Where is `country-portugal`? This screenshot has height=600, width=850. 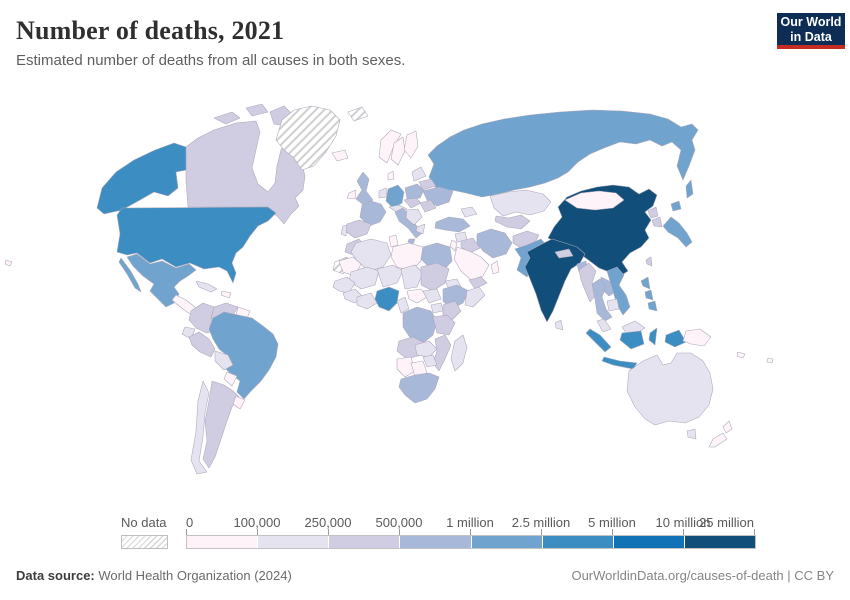 country-portugal is located at coordinates (344, 230).